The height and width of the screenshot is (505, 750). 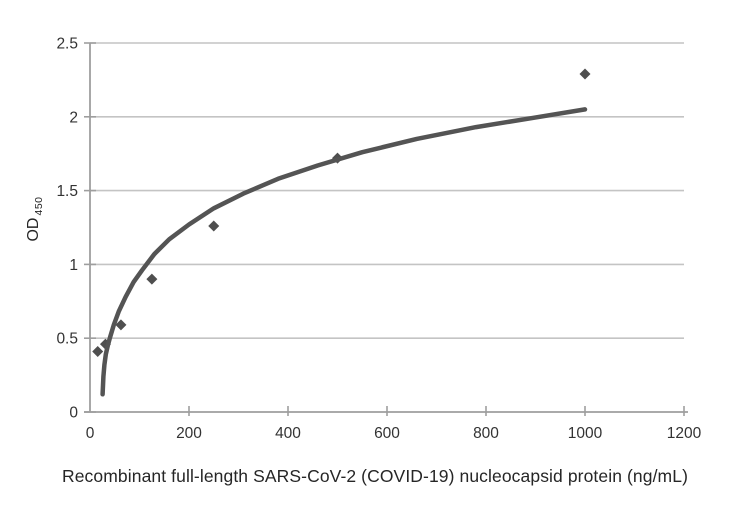 I want to click on y-tick-label-0.5: 0.5, so click(x=67, y=339).